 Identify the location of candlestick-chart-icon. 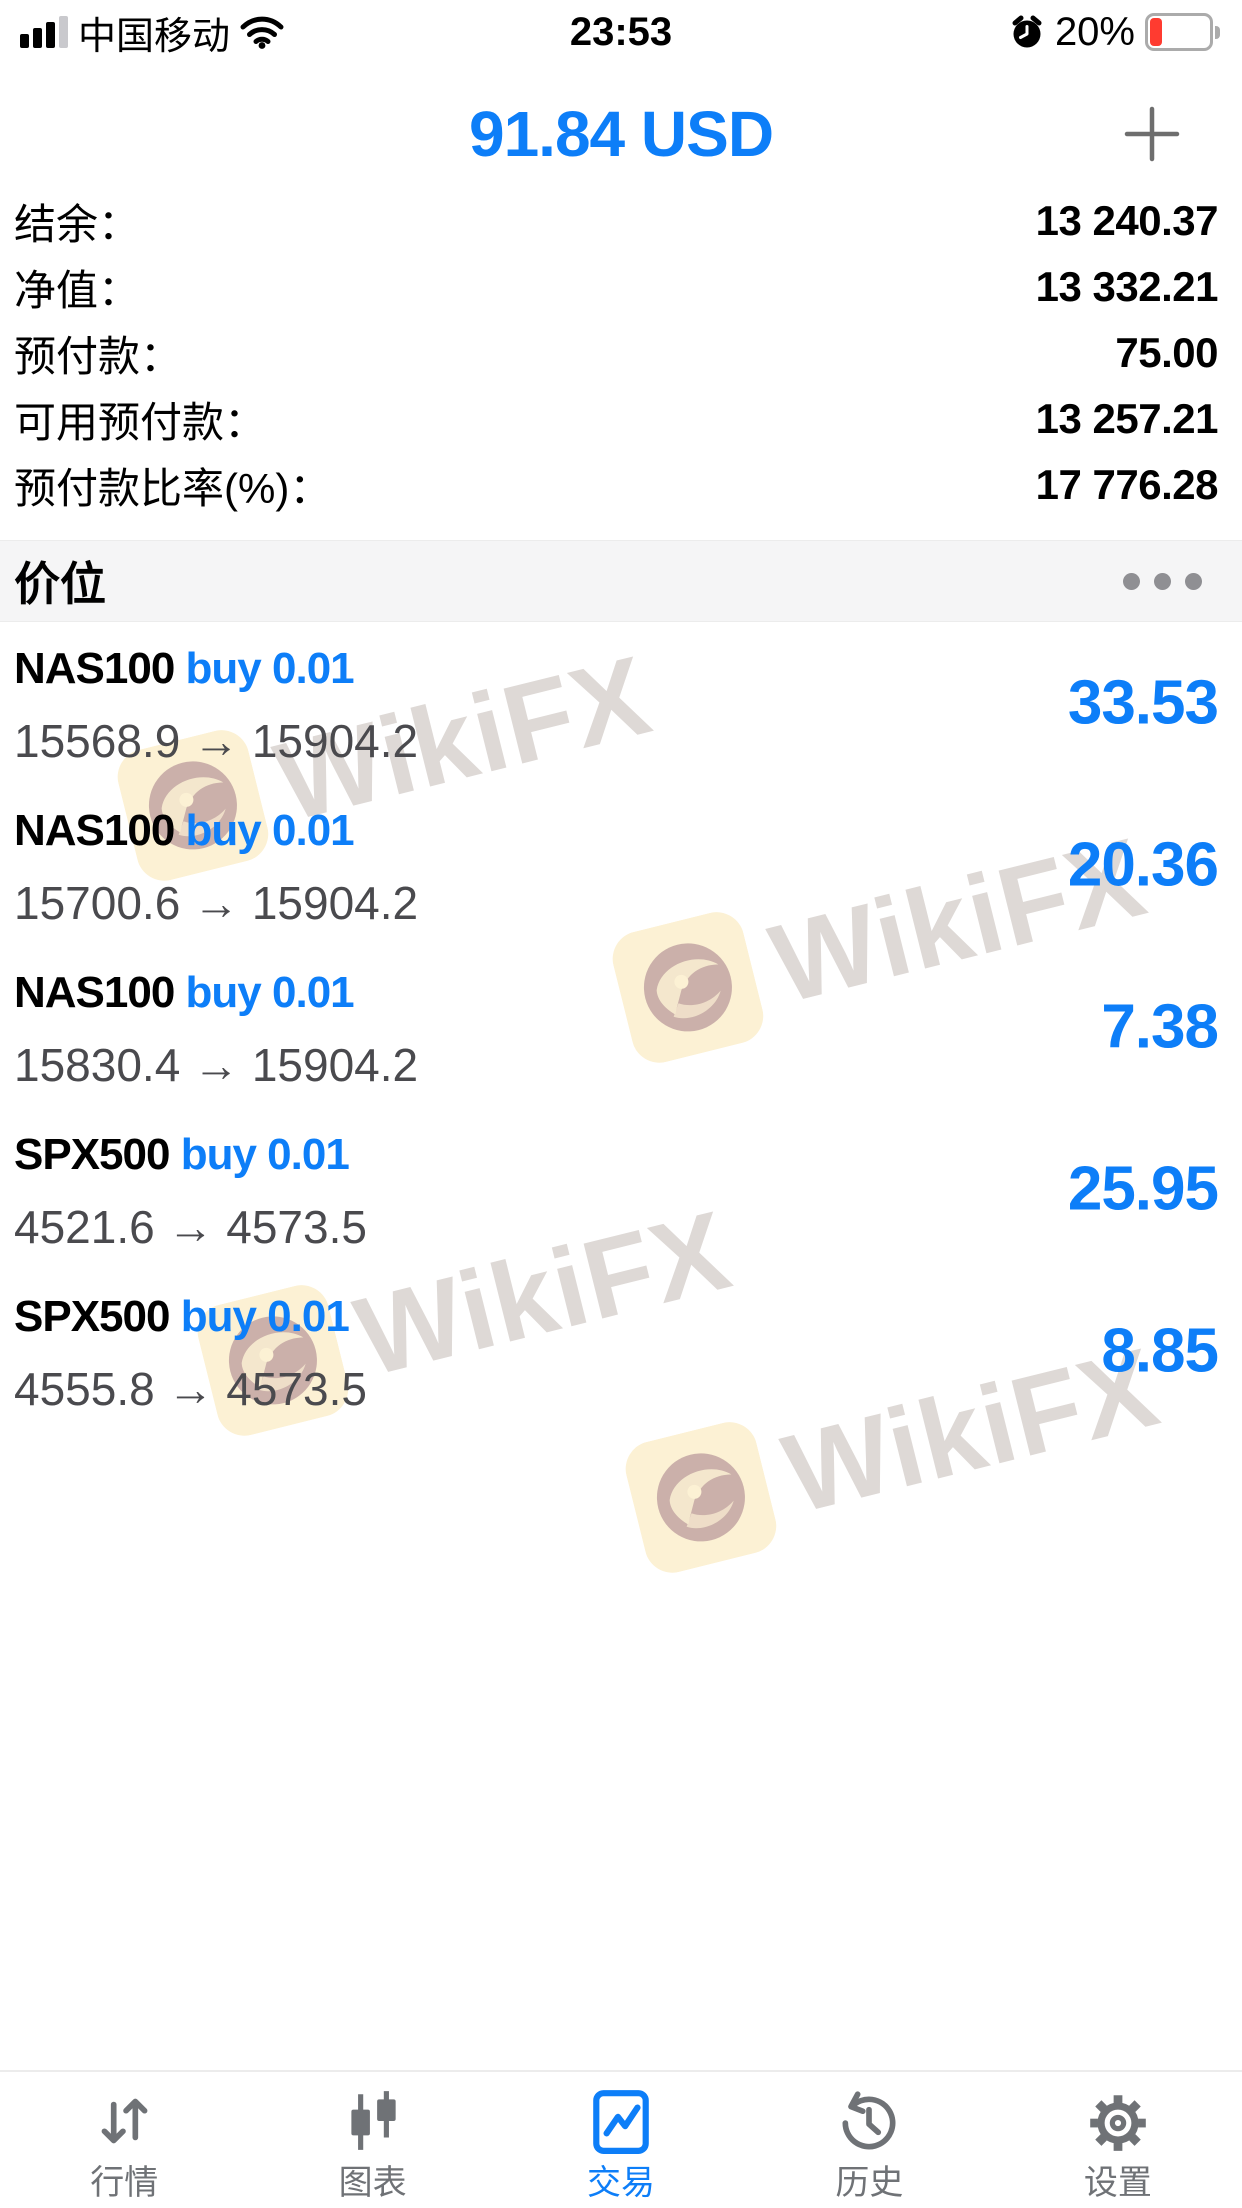
(373, 2120).